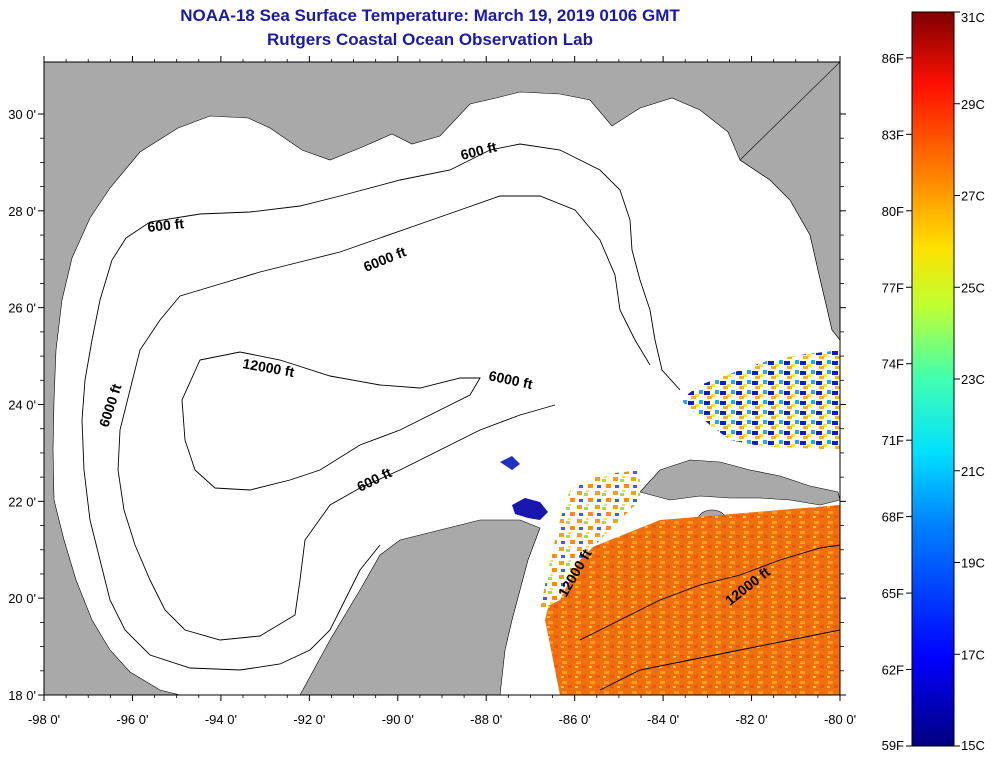 This screenshot has height=761, width=992. I want to click on lon-tick-label: -84 0', so click(663, 719).